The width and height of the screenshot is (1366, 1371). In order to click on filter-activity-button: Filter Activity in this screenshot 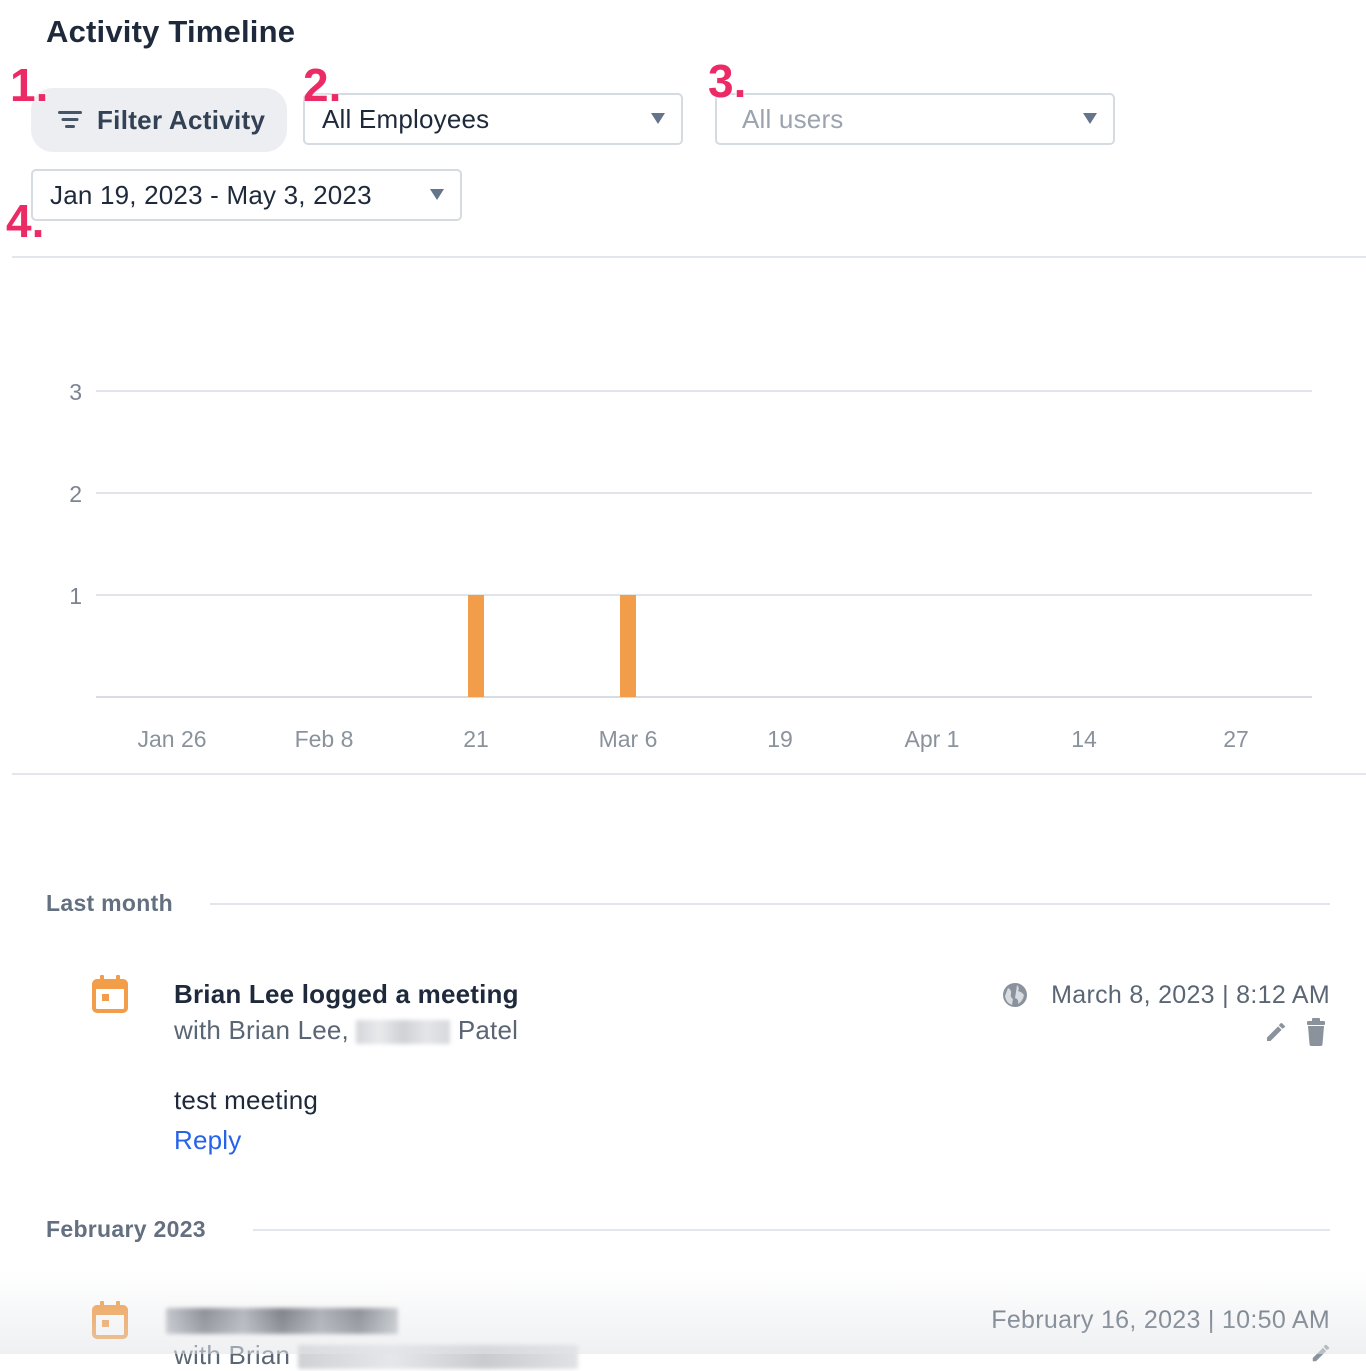, I will do `click(159, 120)`.